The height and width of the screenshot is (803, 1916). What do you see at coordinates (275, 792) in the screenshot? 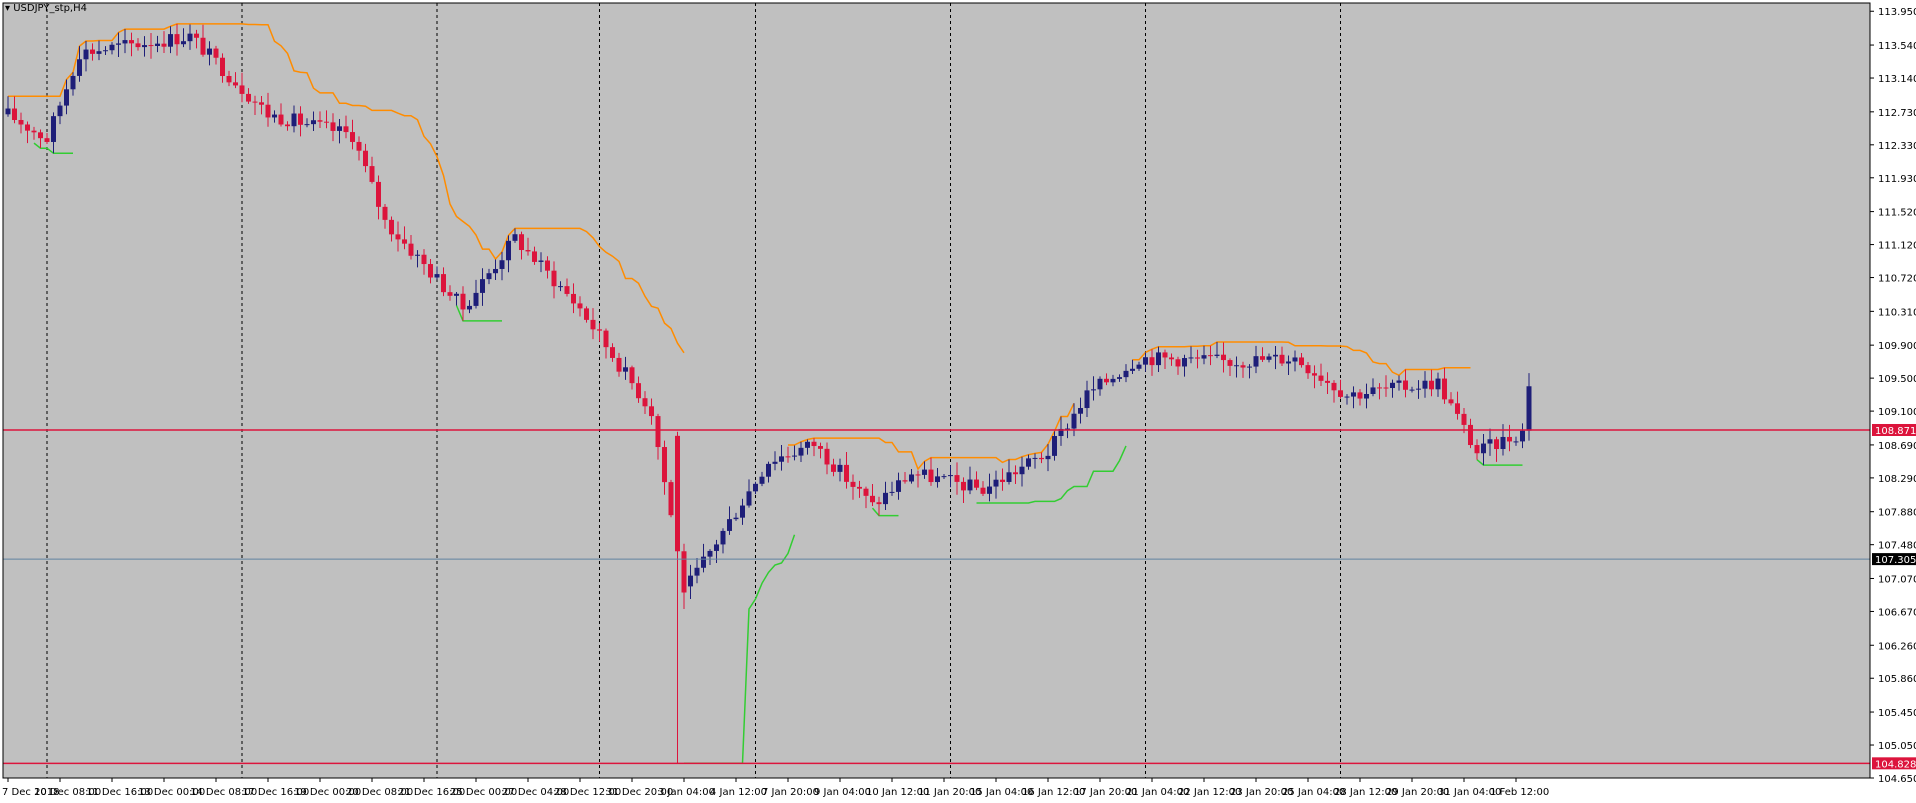
I see `time-tick-label: 17 Dec 16:00` at bounding box center [275, 792].